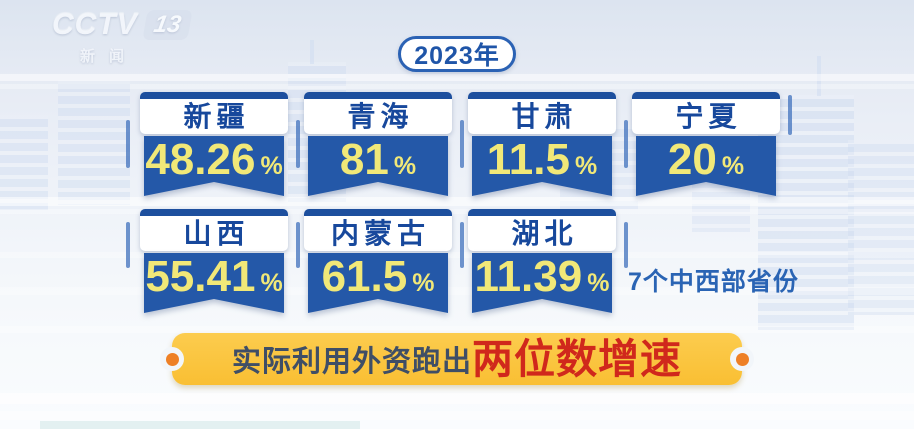 Image resolution: width=914 pixels, height=429 pixels. I want to click on skyline-base-strip, so click(200, 425).